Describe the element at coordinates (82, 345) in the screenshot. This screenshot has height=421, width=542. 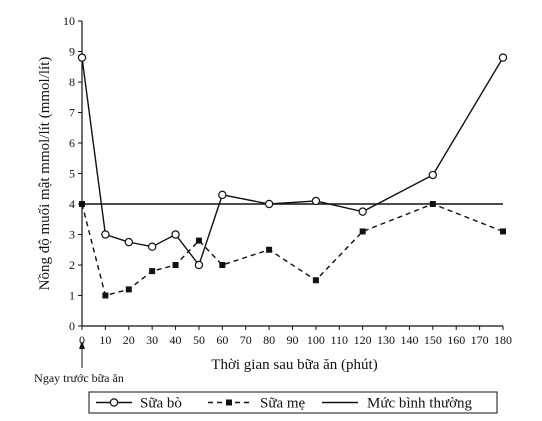
I see `annotation-arrow-head` at that location.